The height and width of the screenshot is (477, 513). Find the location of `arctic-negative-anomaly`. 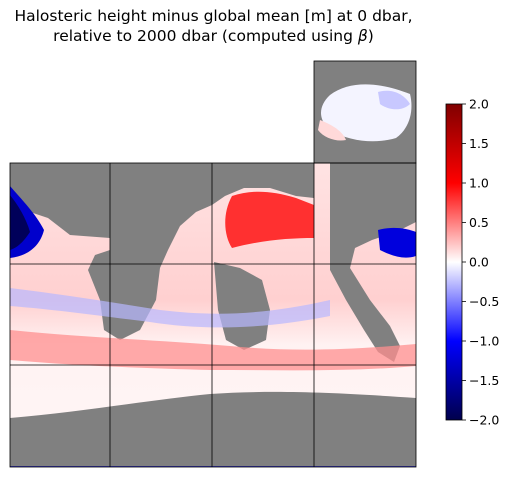

arctic-negative-anomaly is located at coordinates (394, 100).